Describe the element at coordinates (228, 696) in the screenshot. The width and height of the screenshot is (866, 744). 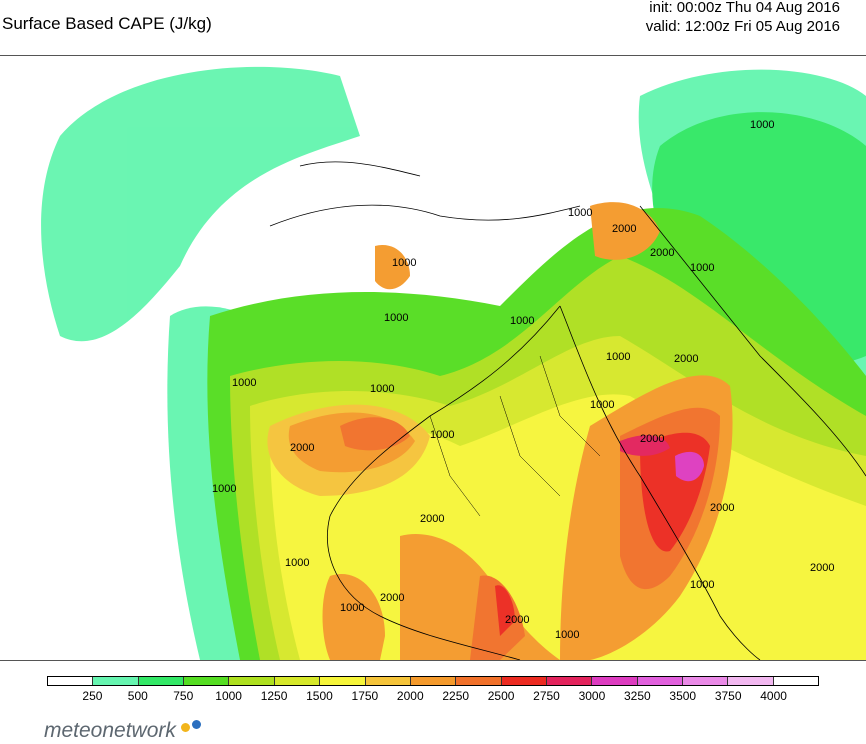
I see `legend-tick: 1000` at that location.